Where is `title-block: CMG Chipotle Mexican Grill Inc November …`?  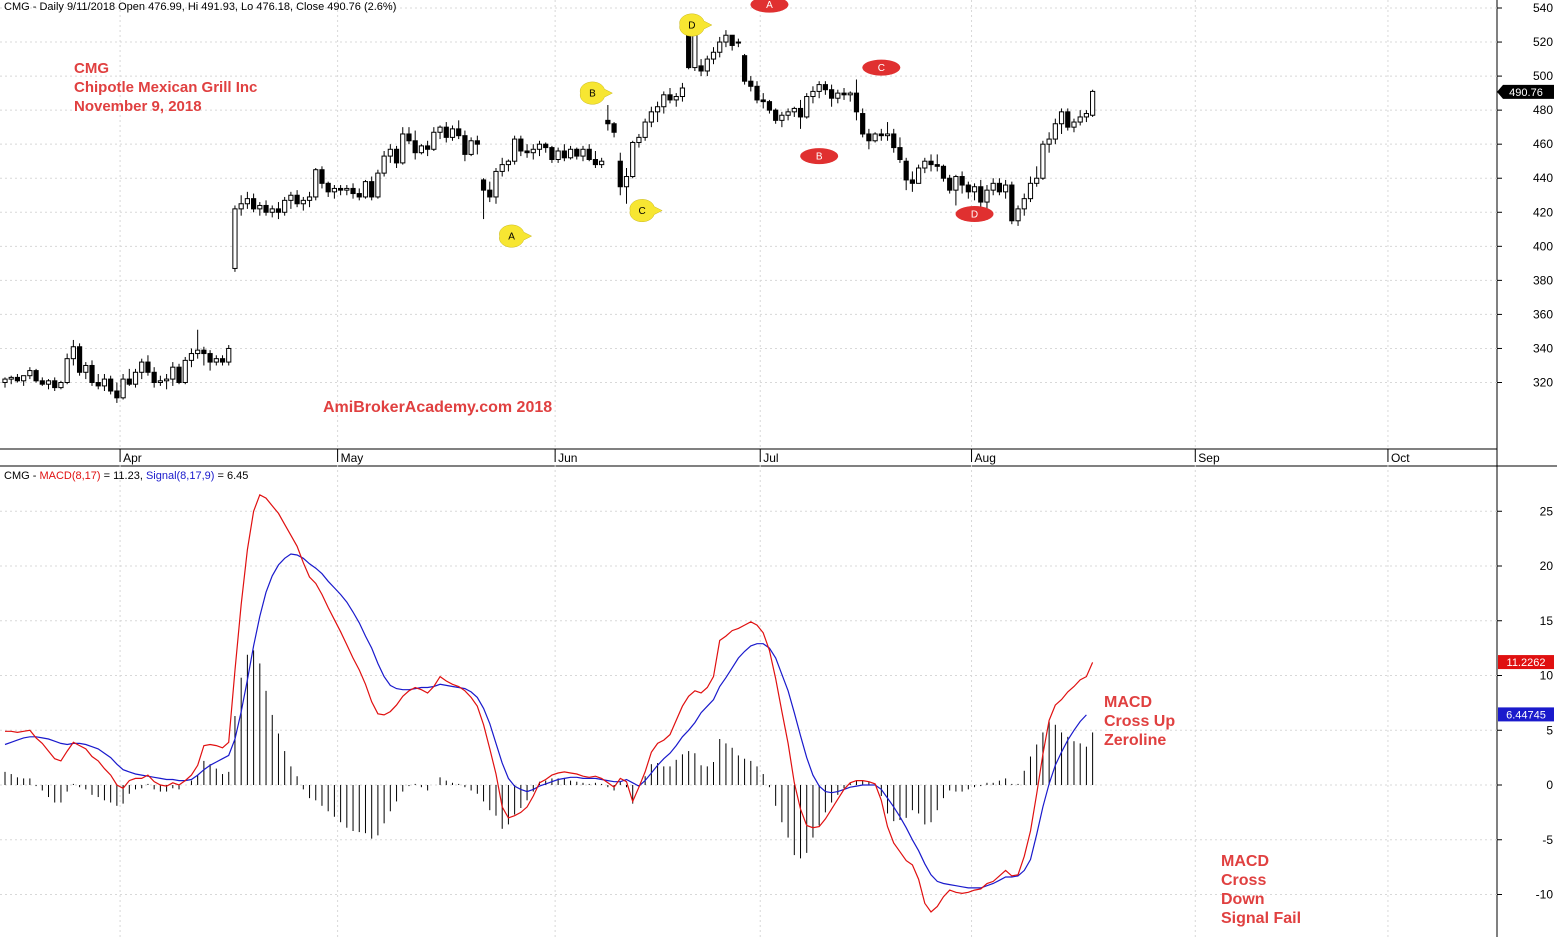
title-block: CMG Chipotle Mexican Grill Inc November … is located at coordinates (165, 87).